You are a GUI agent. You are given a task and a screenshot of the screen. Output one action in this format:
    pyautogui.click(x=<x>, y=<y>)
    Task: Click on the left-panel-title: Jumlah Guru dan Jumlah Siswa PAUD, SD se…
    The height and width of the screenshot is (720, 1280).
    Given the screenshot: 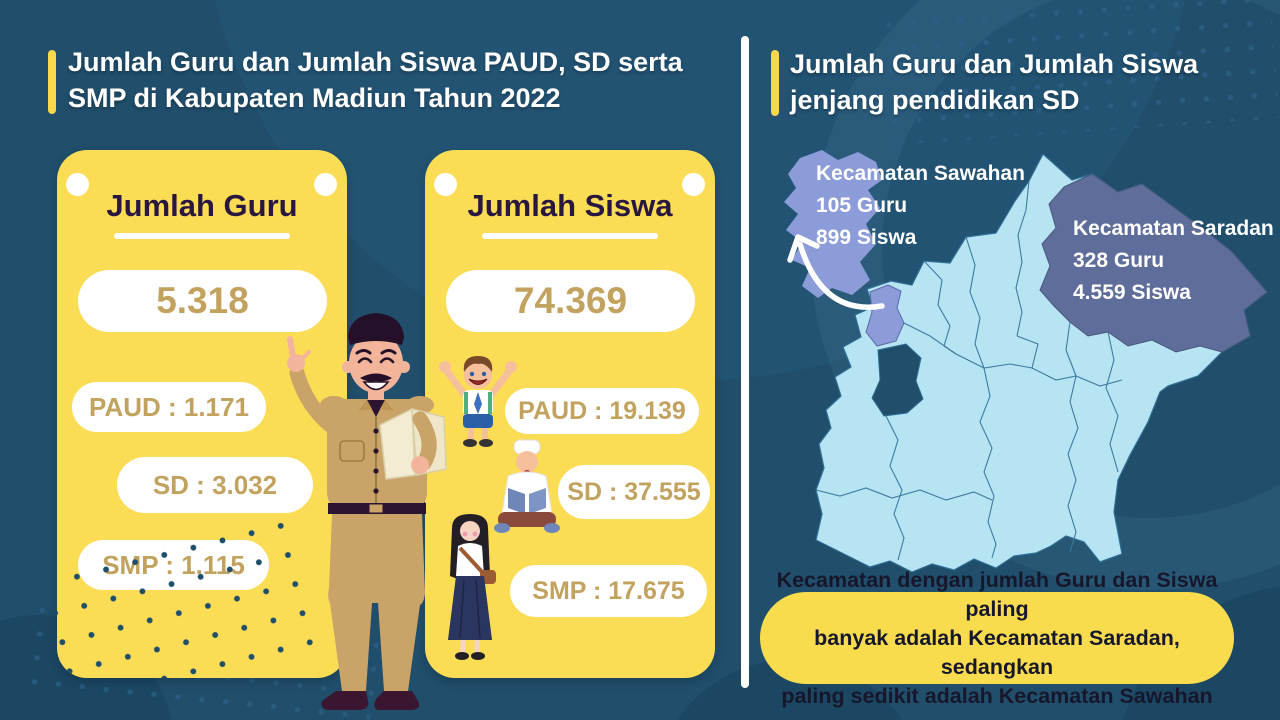 What is the action you would take?
    pyautogui.click(x=408, y=80)
    